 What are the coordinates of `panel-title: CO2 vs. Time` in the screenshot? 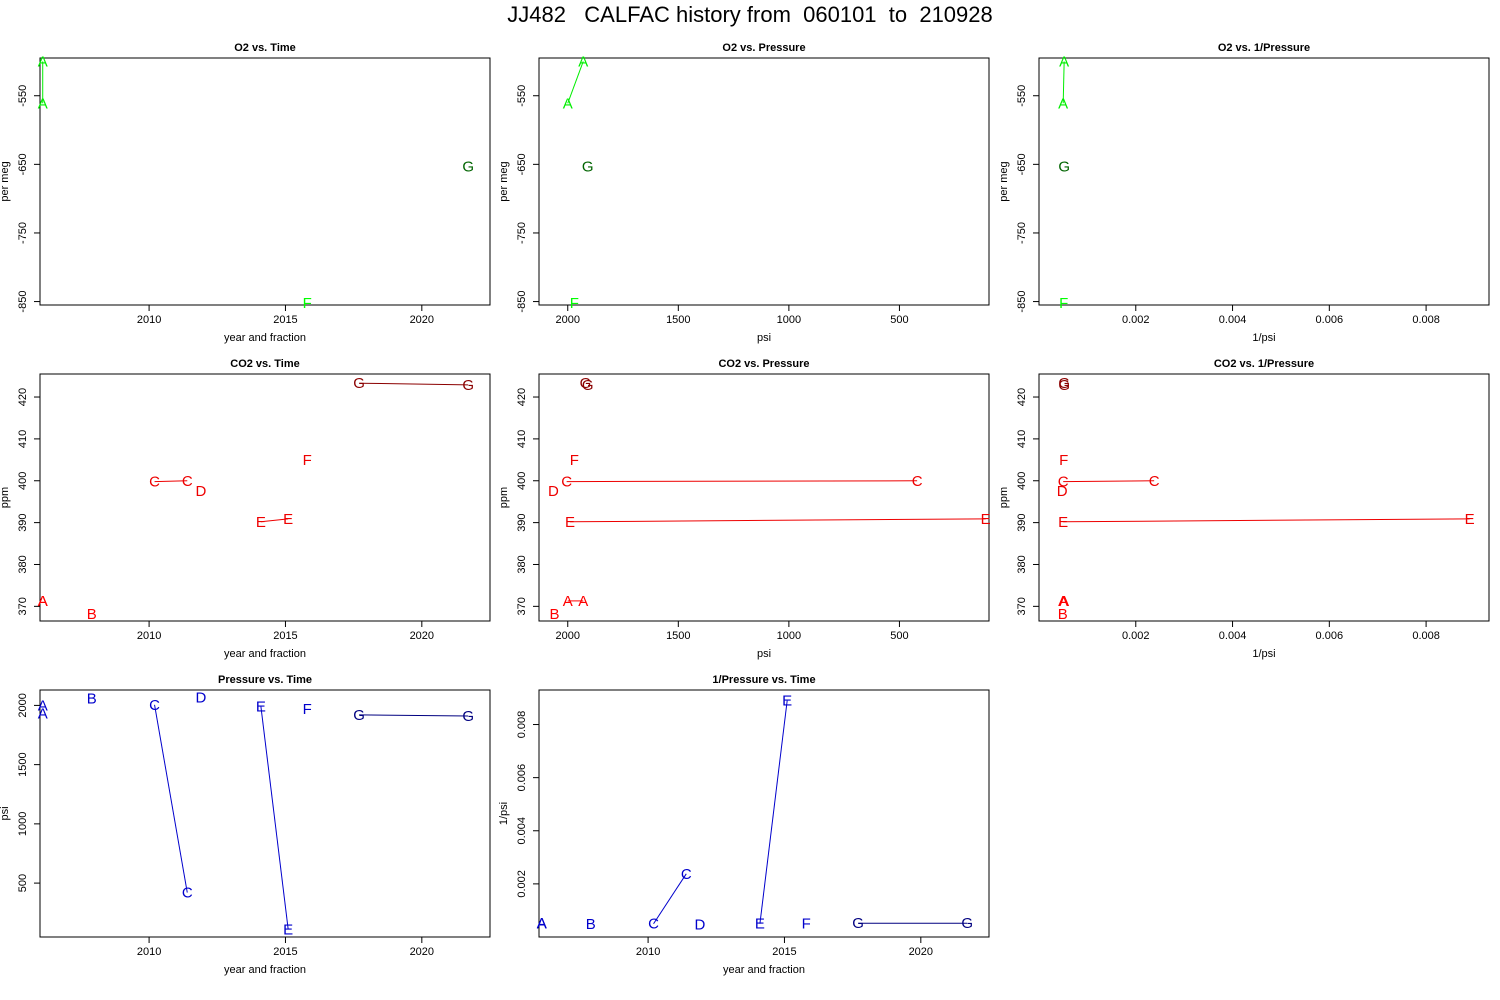 It's located at (265, 364).